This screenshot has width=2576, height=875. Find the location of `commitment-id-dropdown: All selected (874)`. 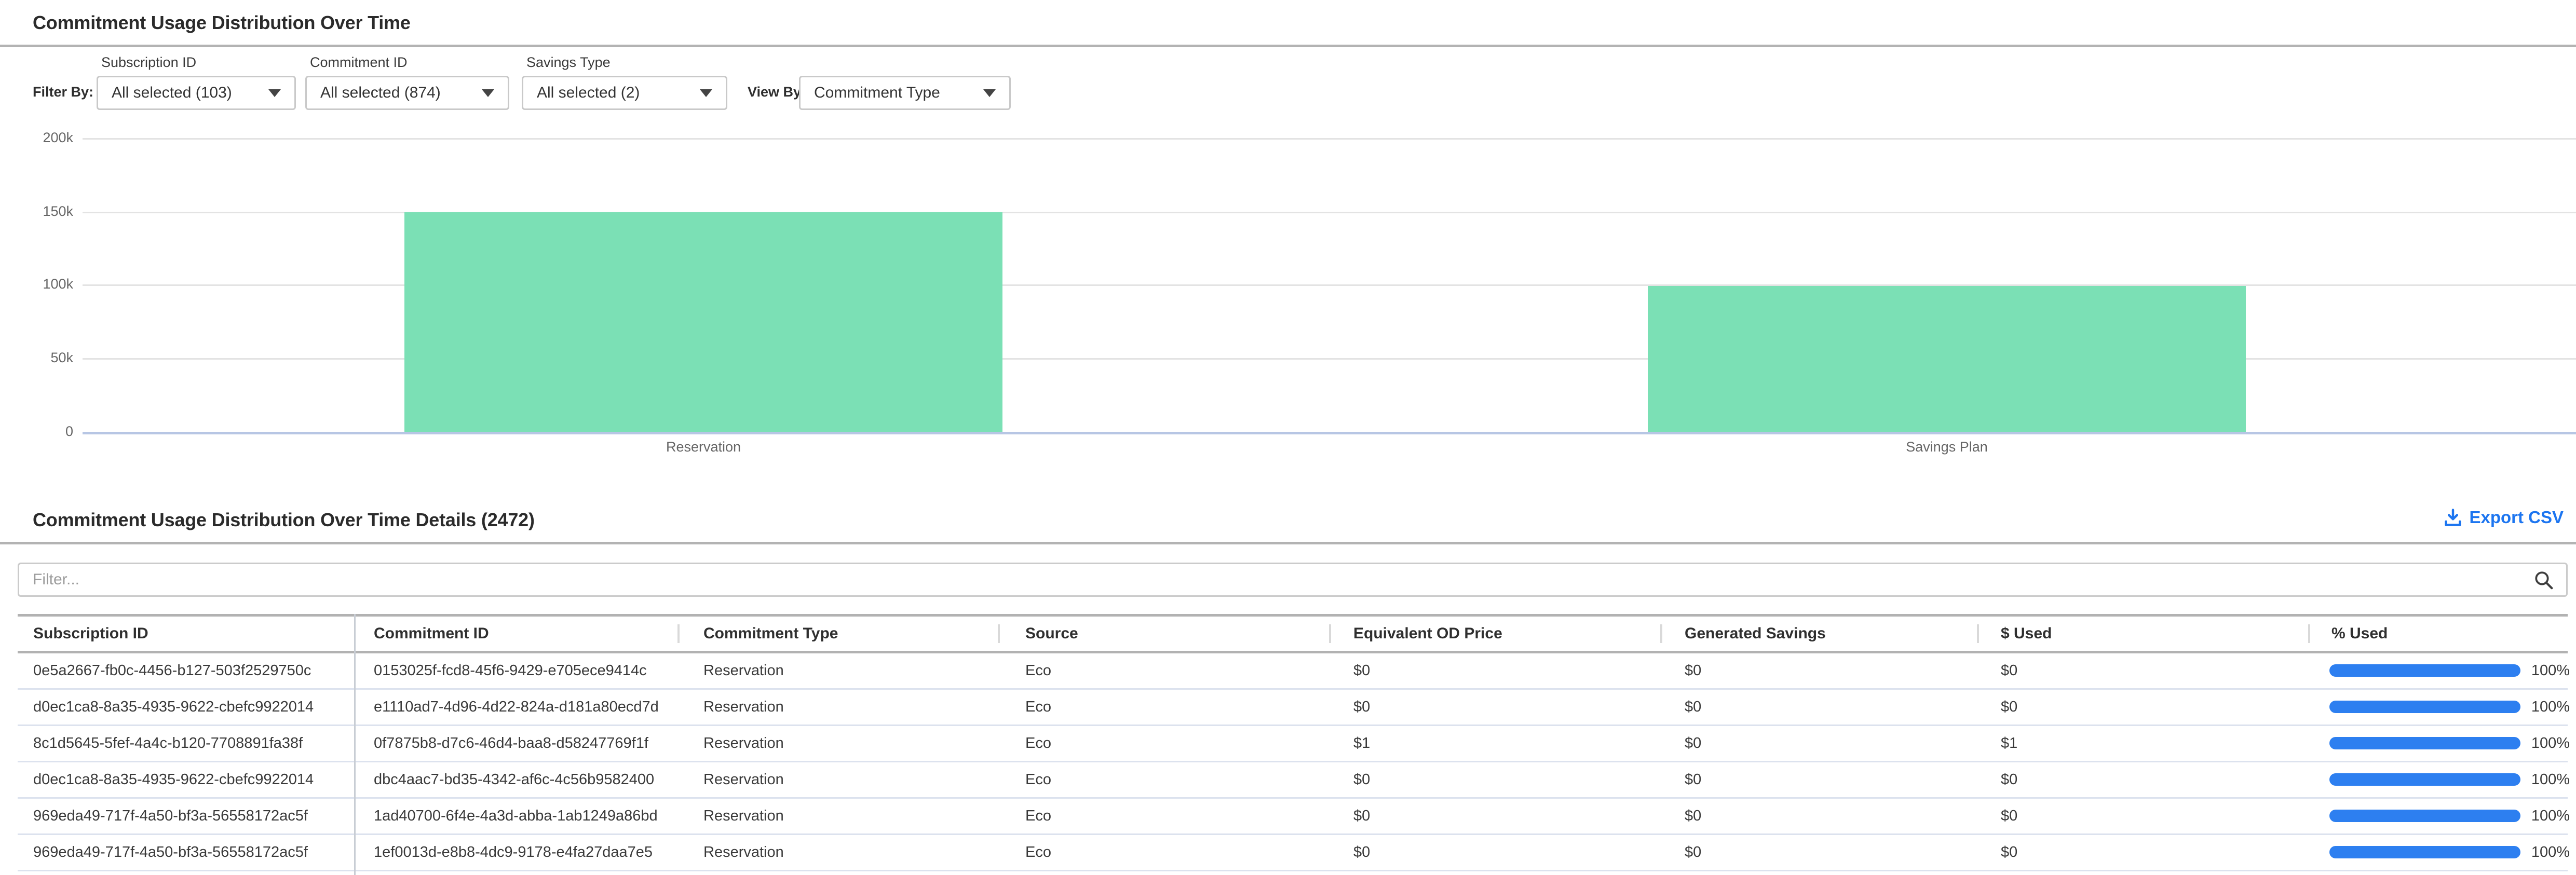

commitment-id-dropdown: All selected (874) is located at coordinates (407, 93).